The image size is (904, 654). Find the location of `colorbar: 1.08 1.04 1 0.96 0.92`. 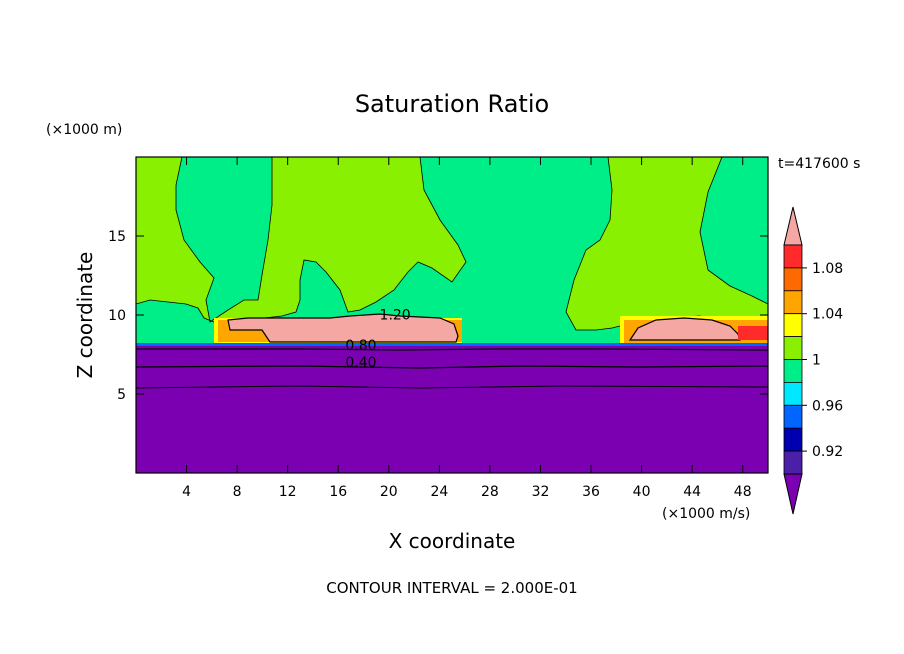

colorbar: 1.08 1.04 1 0.96 0.92 is located at coordinates (813, 360).